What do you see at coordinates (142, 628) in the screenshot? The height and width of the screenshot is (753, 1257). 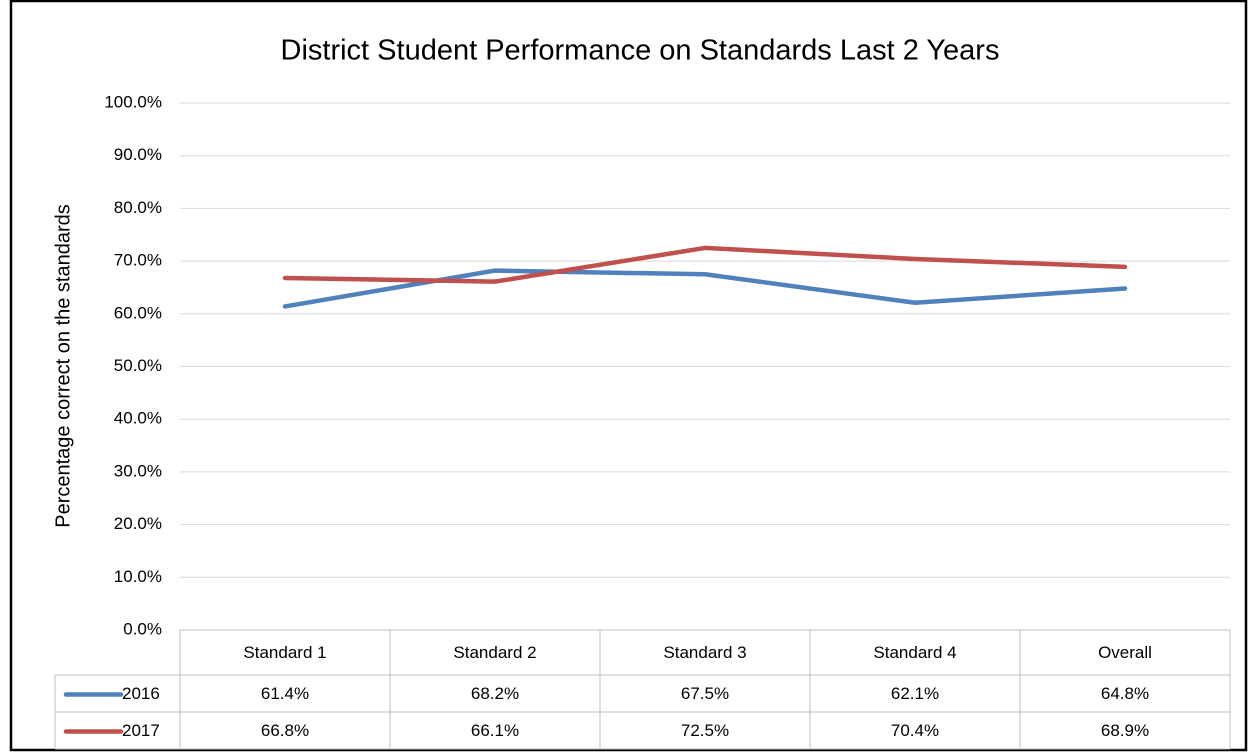 I see `y-tick-label: 0.0%` at bounding box center [142, 628].